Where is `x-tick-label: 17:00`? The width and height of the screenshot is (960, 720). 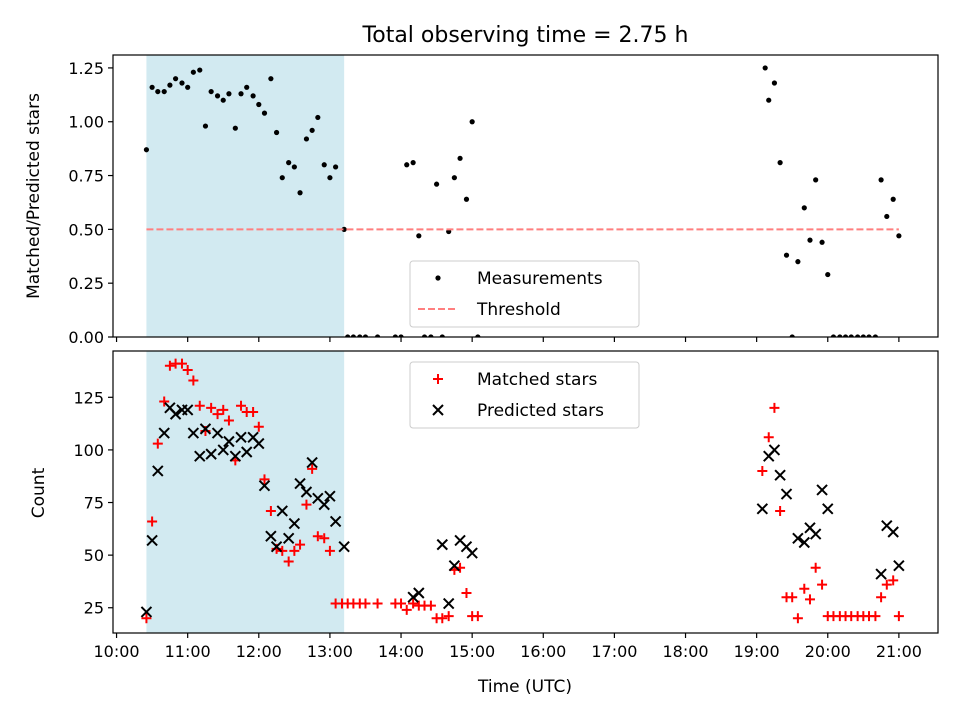 x-tick-label: 17:00 is located at coordinates (614, 651).